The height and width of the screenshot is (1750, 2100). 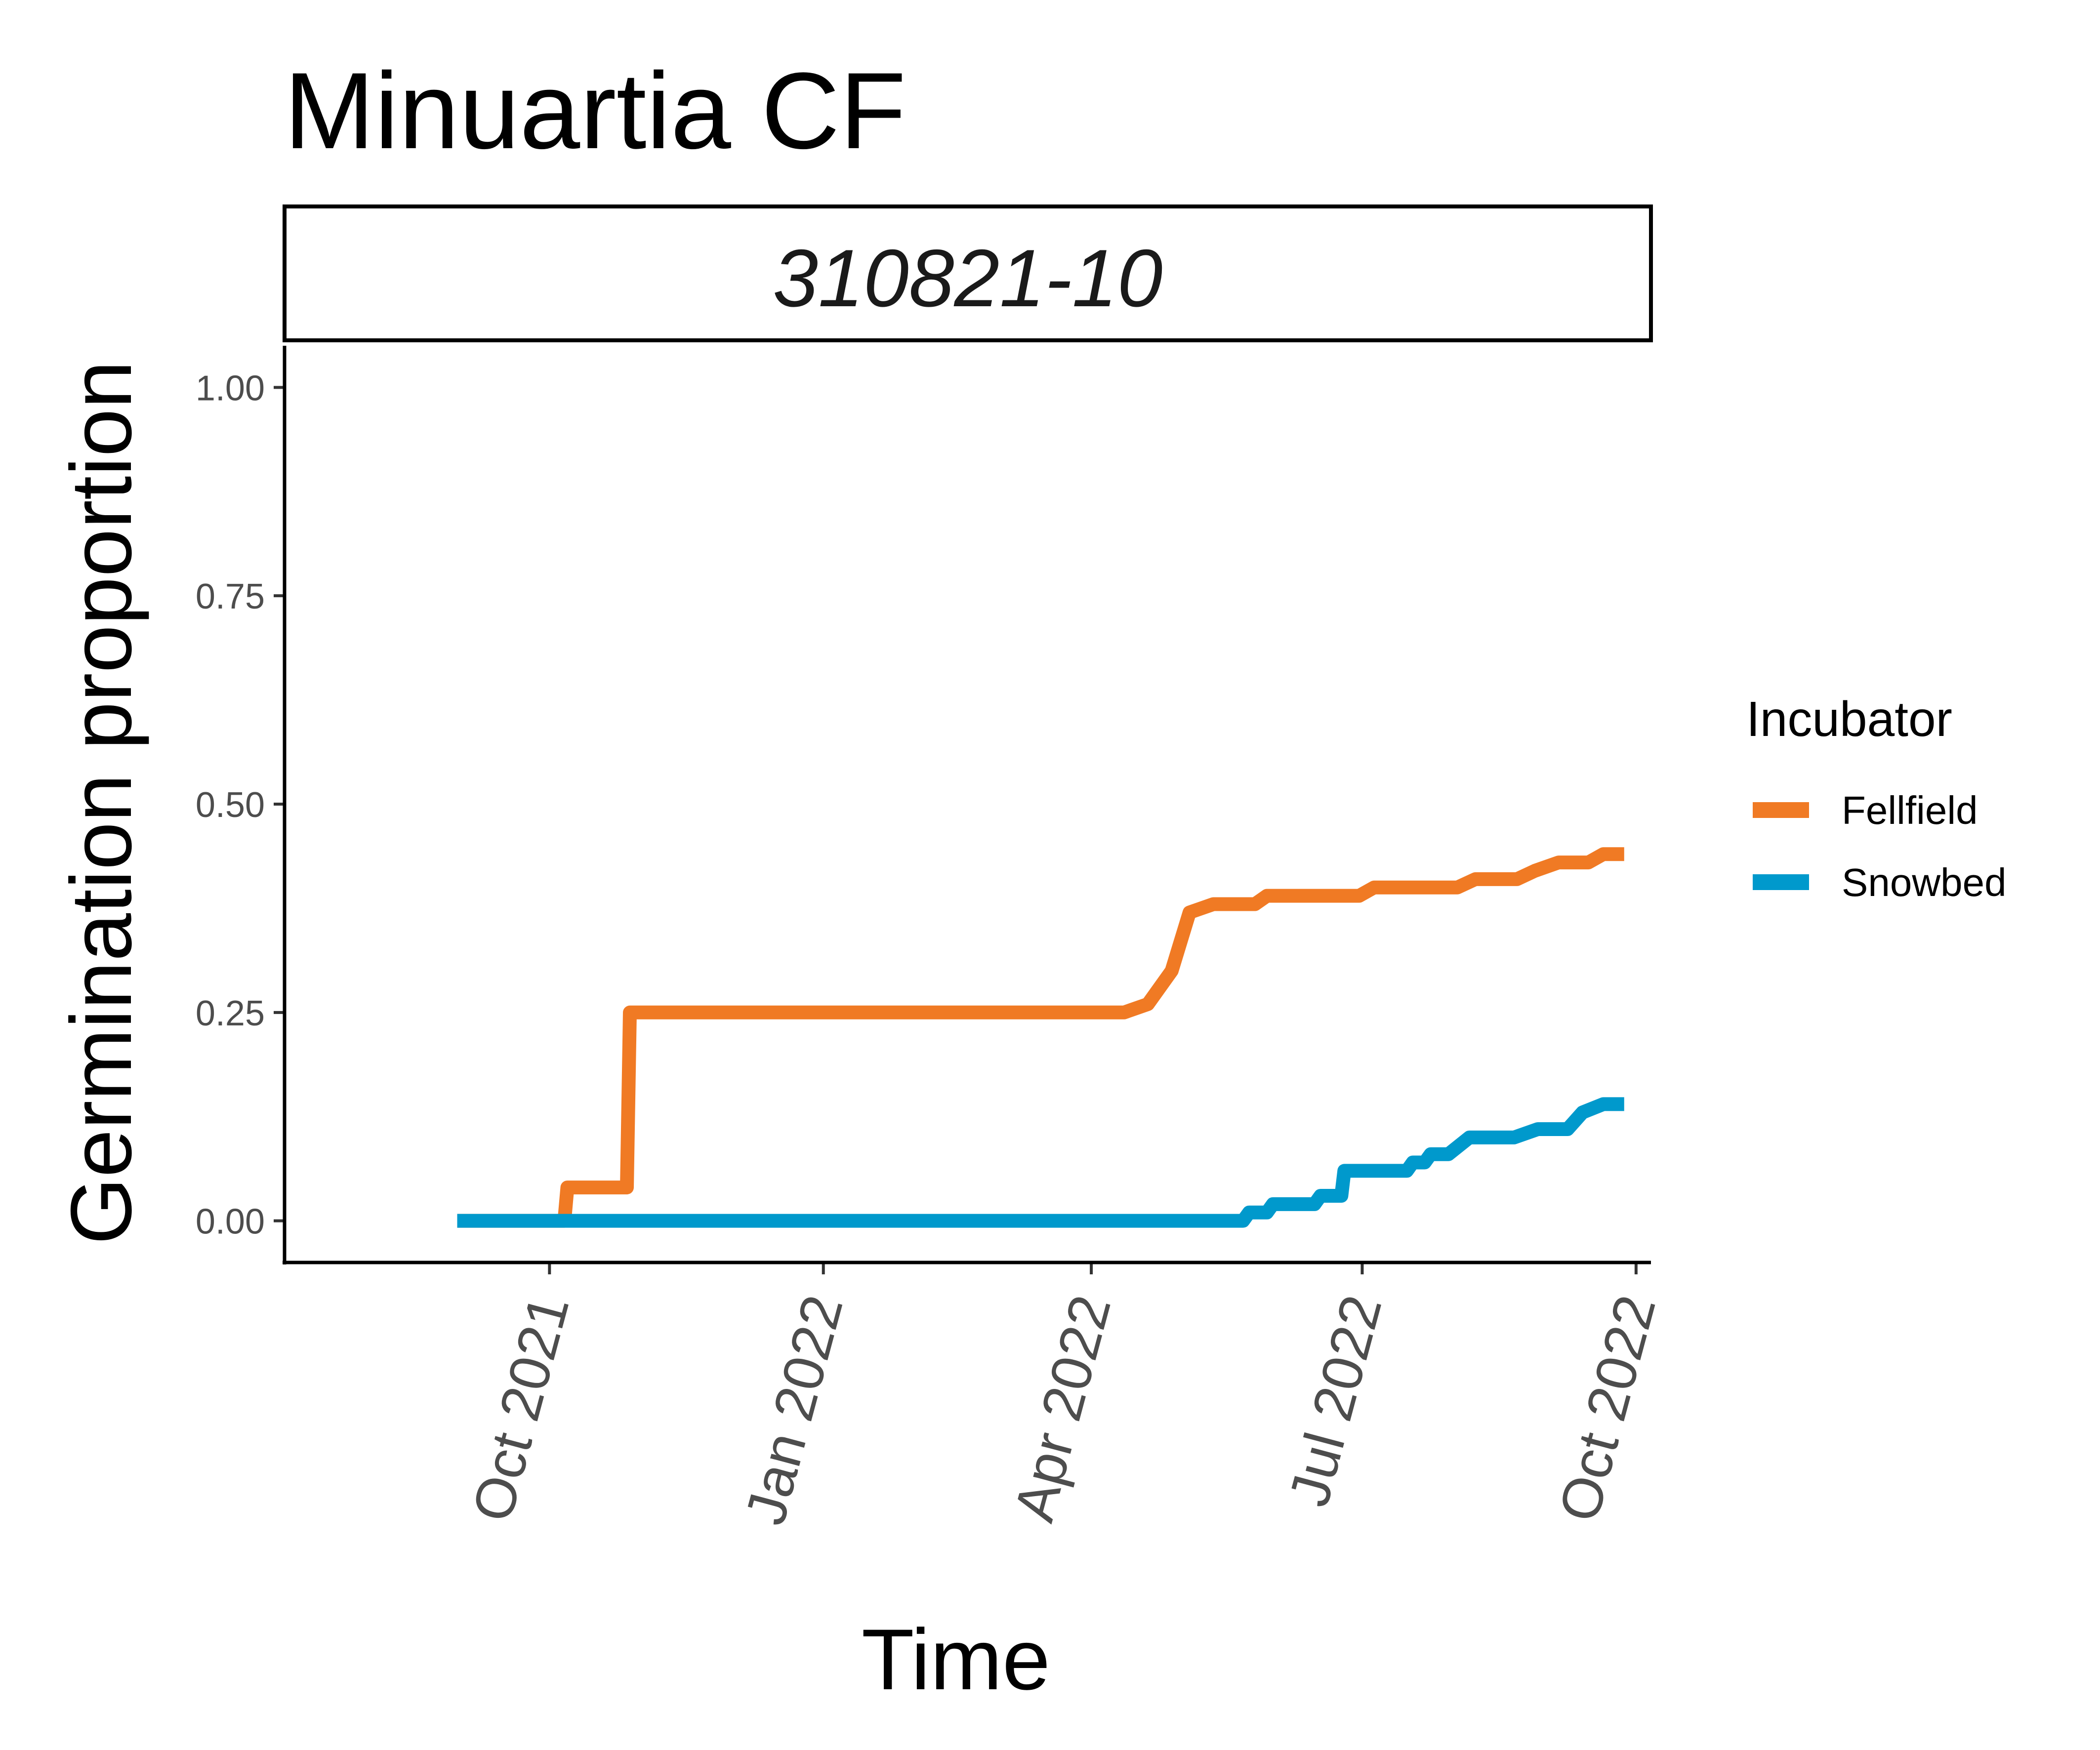 I want to click on legend: Incubator Fellfield Snowbed, so click(x=1877, y=798).